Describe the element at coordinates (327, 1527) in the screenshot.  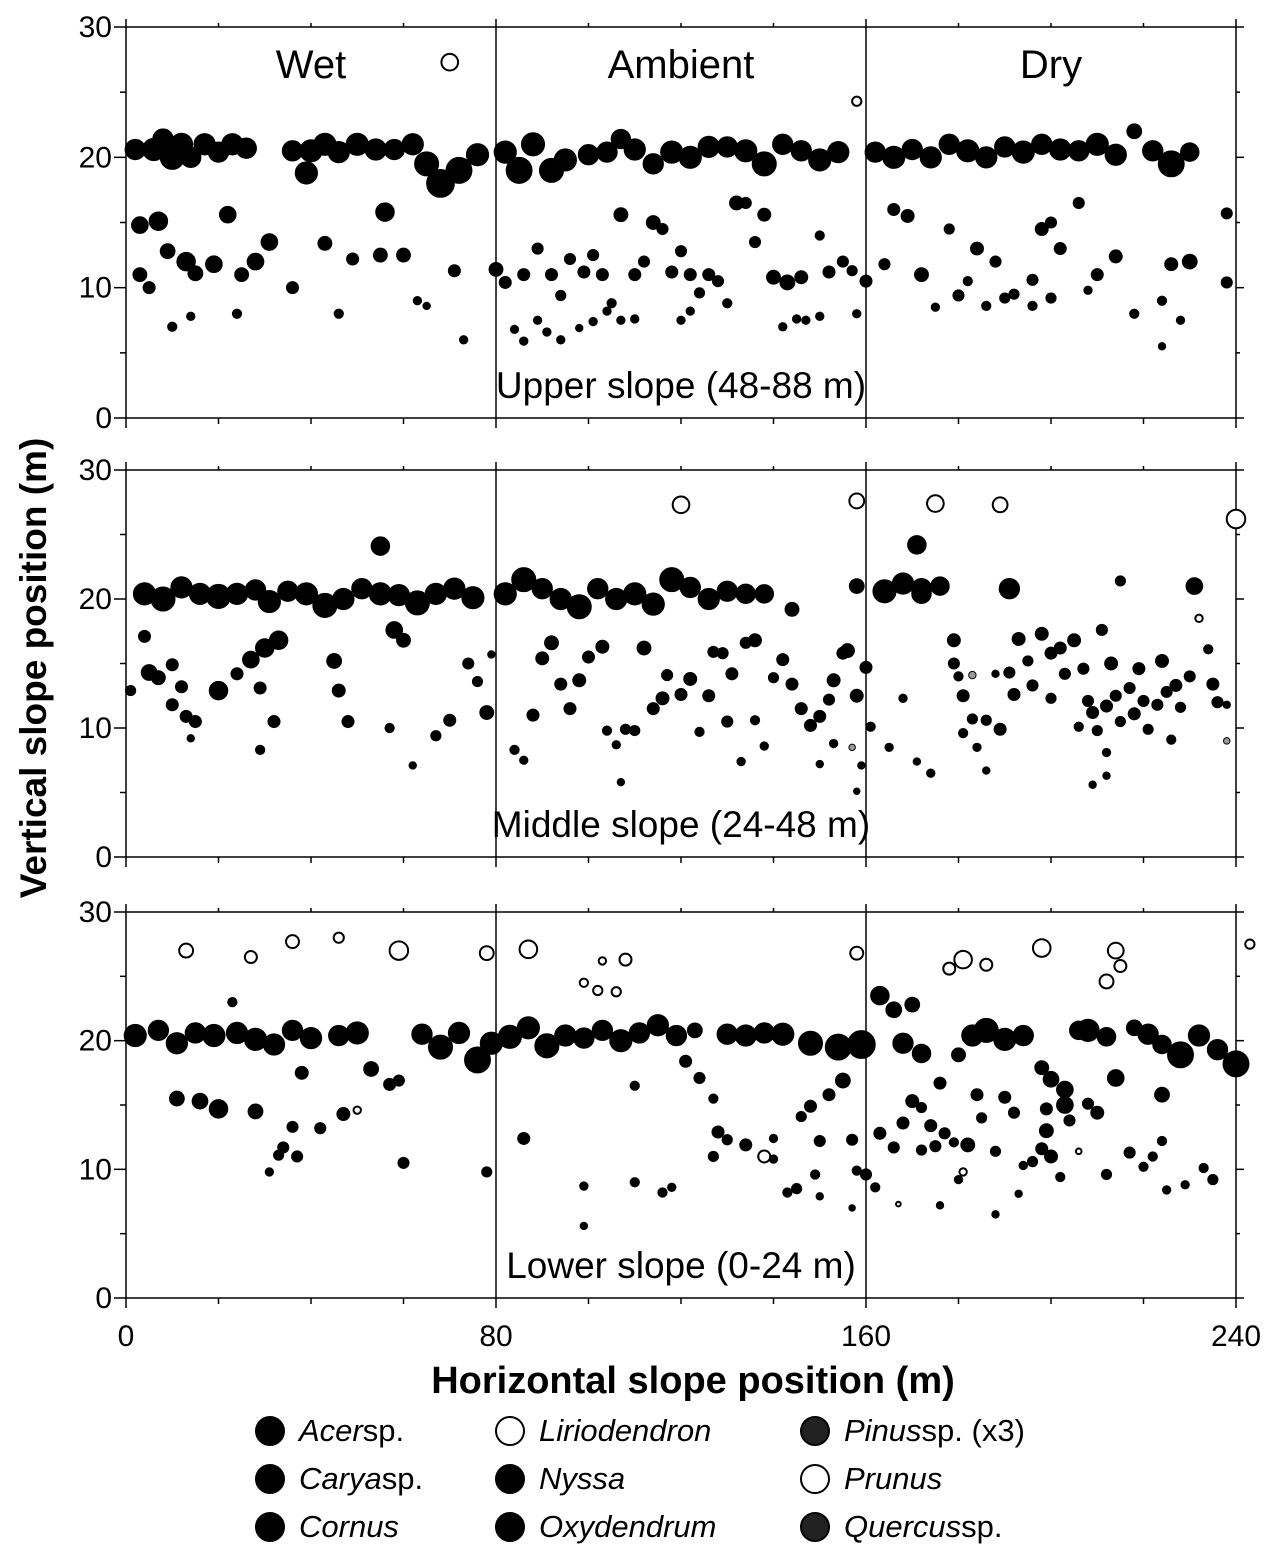
I see `legend-item-cornus: Cornus` at that location.